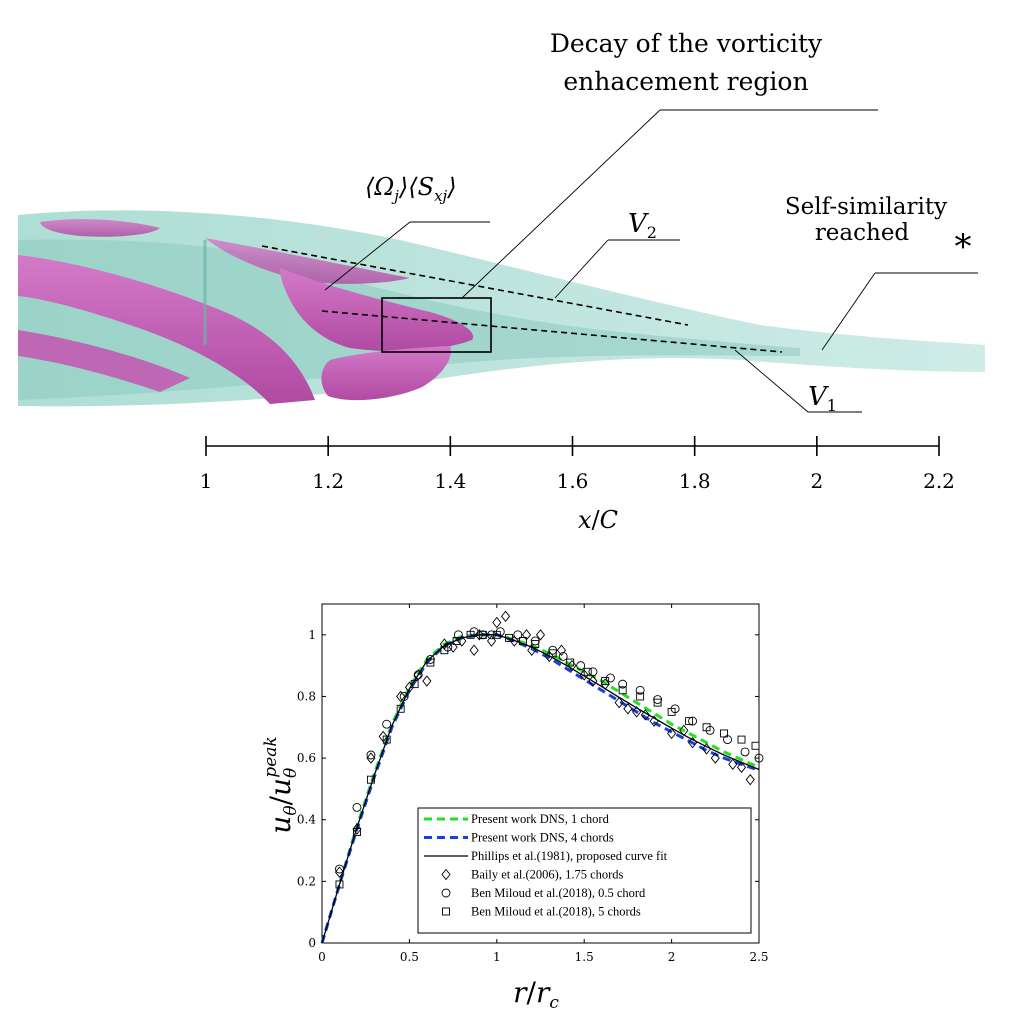 Image resolution: width=1017 pixels, height=1031 pixels. Describe the element at coordinates (585, 520) in the screenshot. I see `top-axis-label-x: x` at that location.